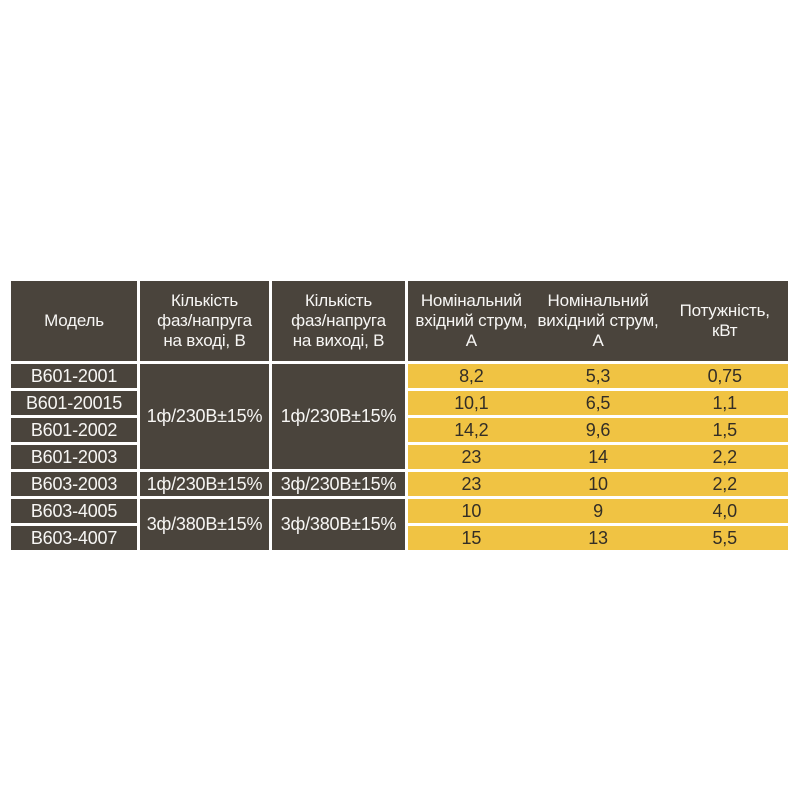  Describe the element at coordinates (74, 430) in the screenshot. I see `model-cell-b601-2002: В601-2002` at that location.